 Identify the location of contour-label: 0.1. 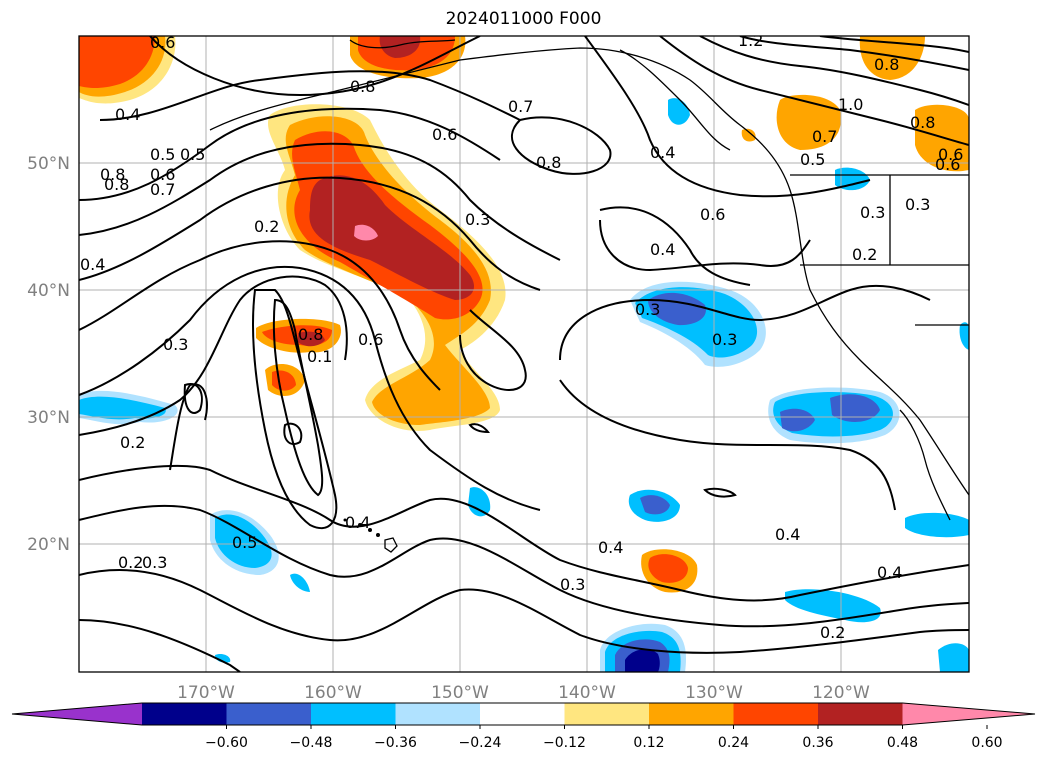
(319, 356).